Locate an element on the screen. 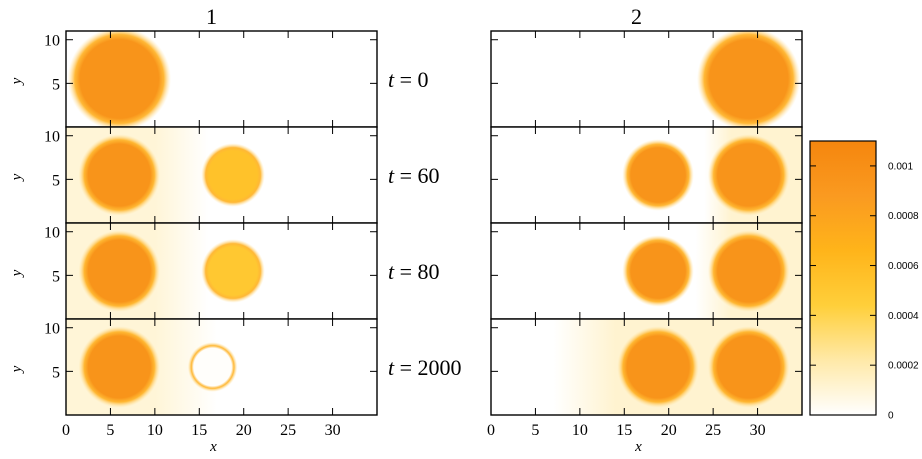 The height and width of the screenshot is (459, 922). panel-1-row-1: 5 10 y is located at coordinates (193, 79).